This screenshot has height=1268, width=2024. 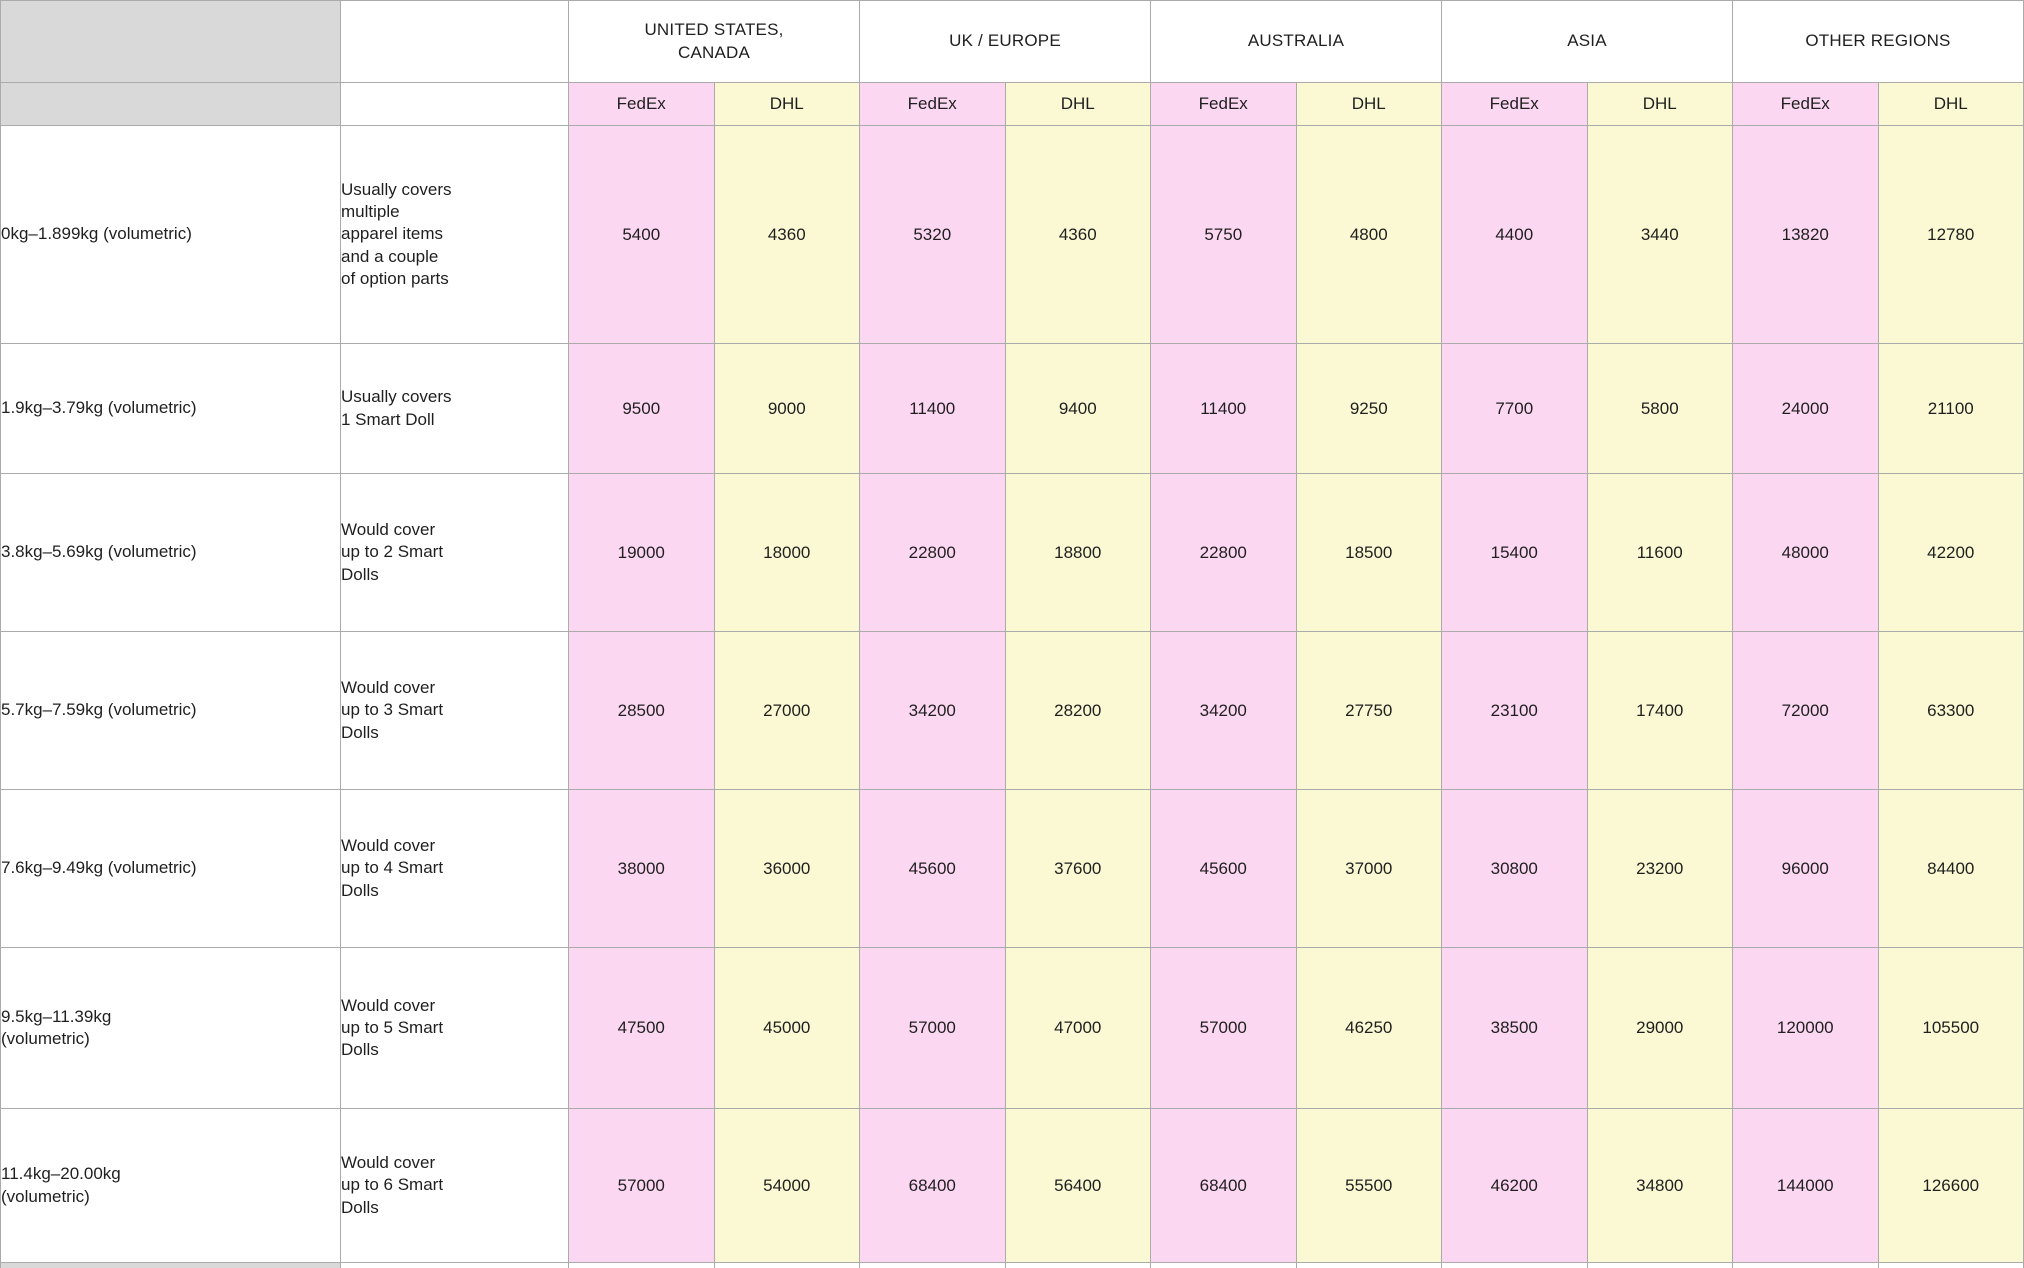 What do you see at coordinates (786, 710) in the screenshot?
I see `dhl-rate-cell: 27000` at bounding box center [786, 710].